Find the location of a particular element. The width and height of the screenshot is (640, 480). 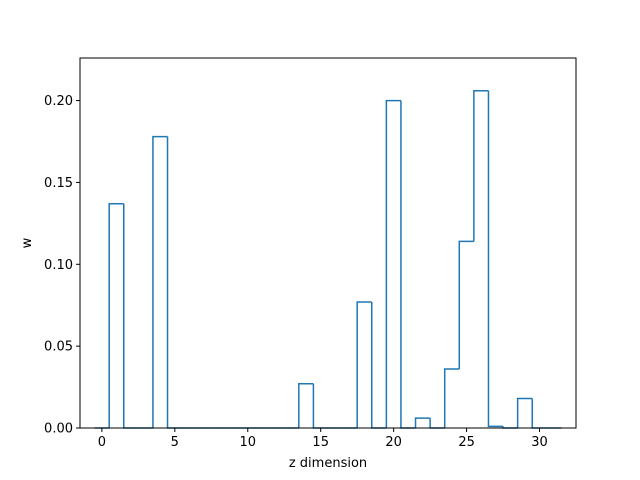

y-tick-label: 0.10 is located at coordinates (58, 265).